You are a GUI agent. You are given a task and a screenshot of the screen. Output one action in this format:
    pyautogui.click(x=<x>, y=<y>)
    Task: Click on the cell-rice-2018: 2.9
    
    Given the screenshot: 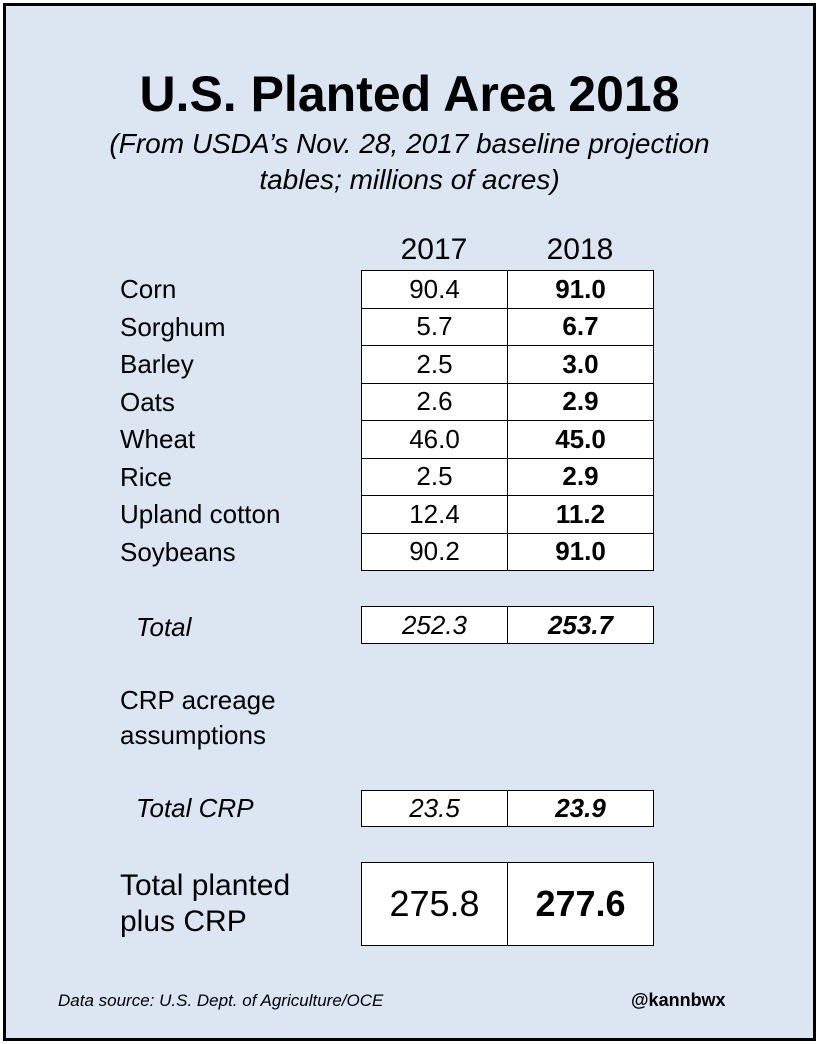 What is the action you would take?
    pyautogui.click(x=580, y=476)
    